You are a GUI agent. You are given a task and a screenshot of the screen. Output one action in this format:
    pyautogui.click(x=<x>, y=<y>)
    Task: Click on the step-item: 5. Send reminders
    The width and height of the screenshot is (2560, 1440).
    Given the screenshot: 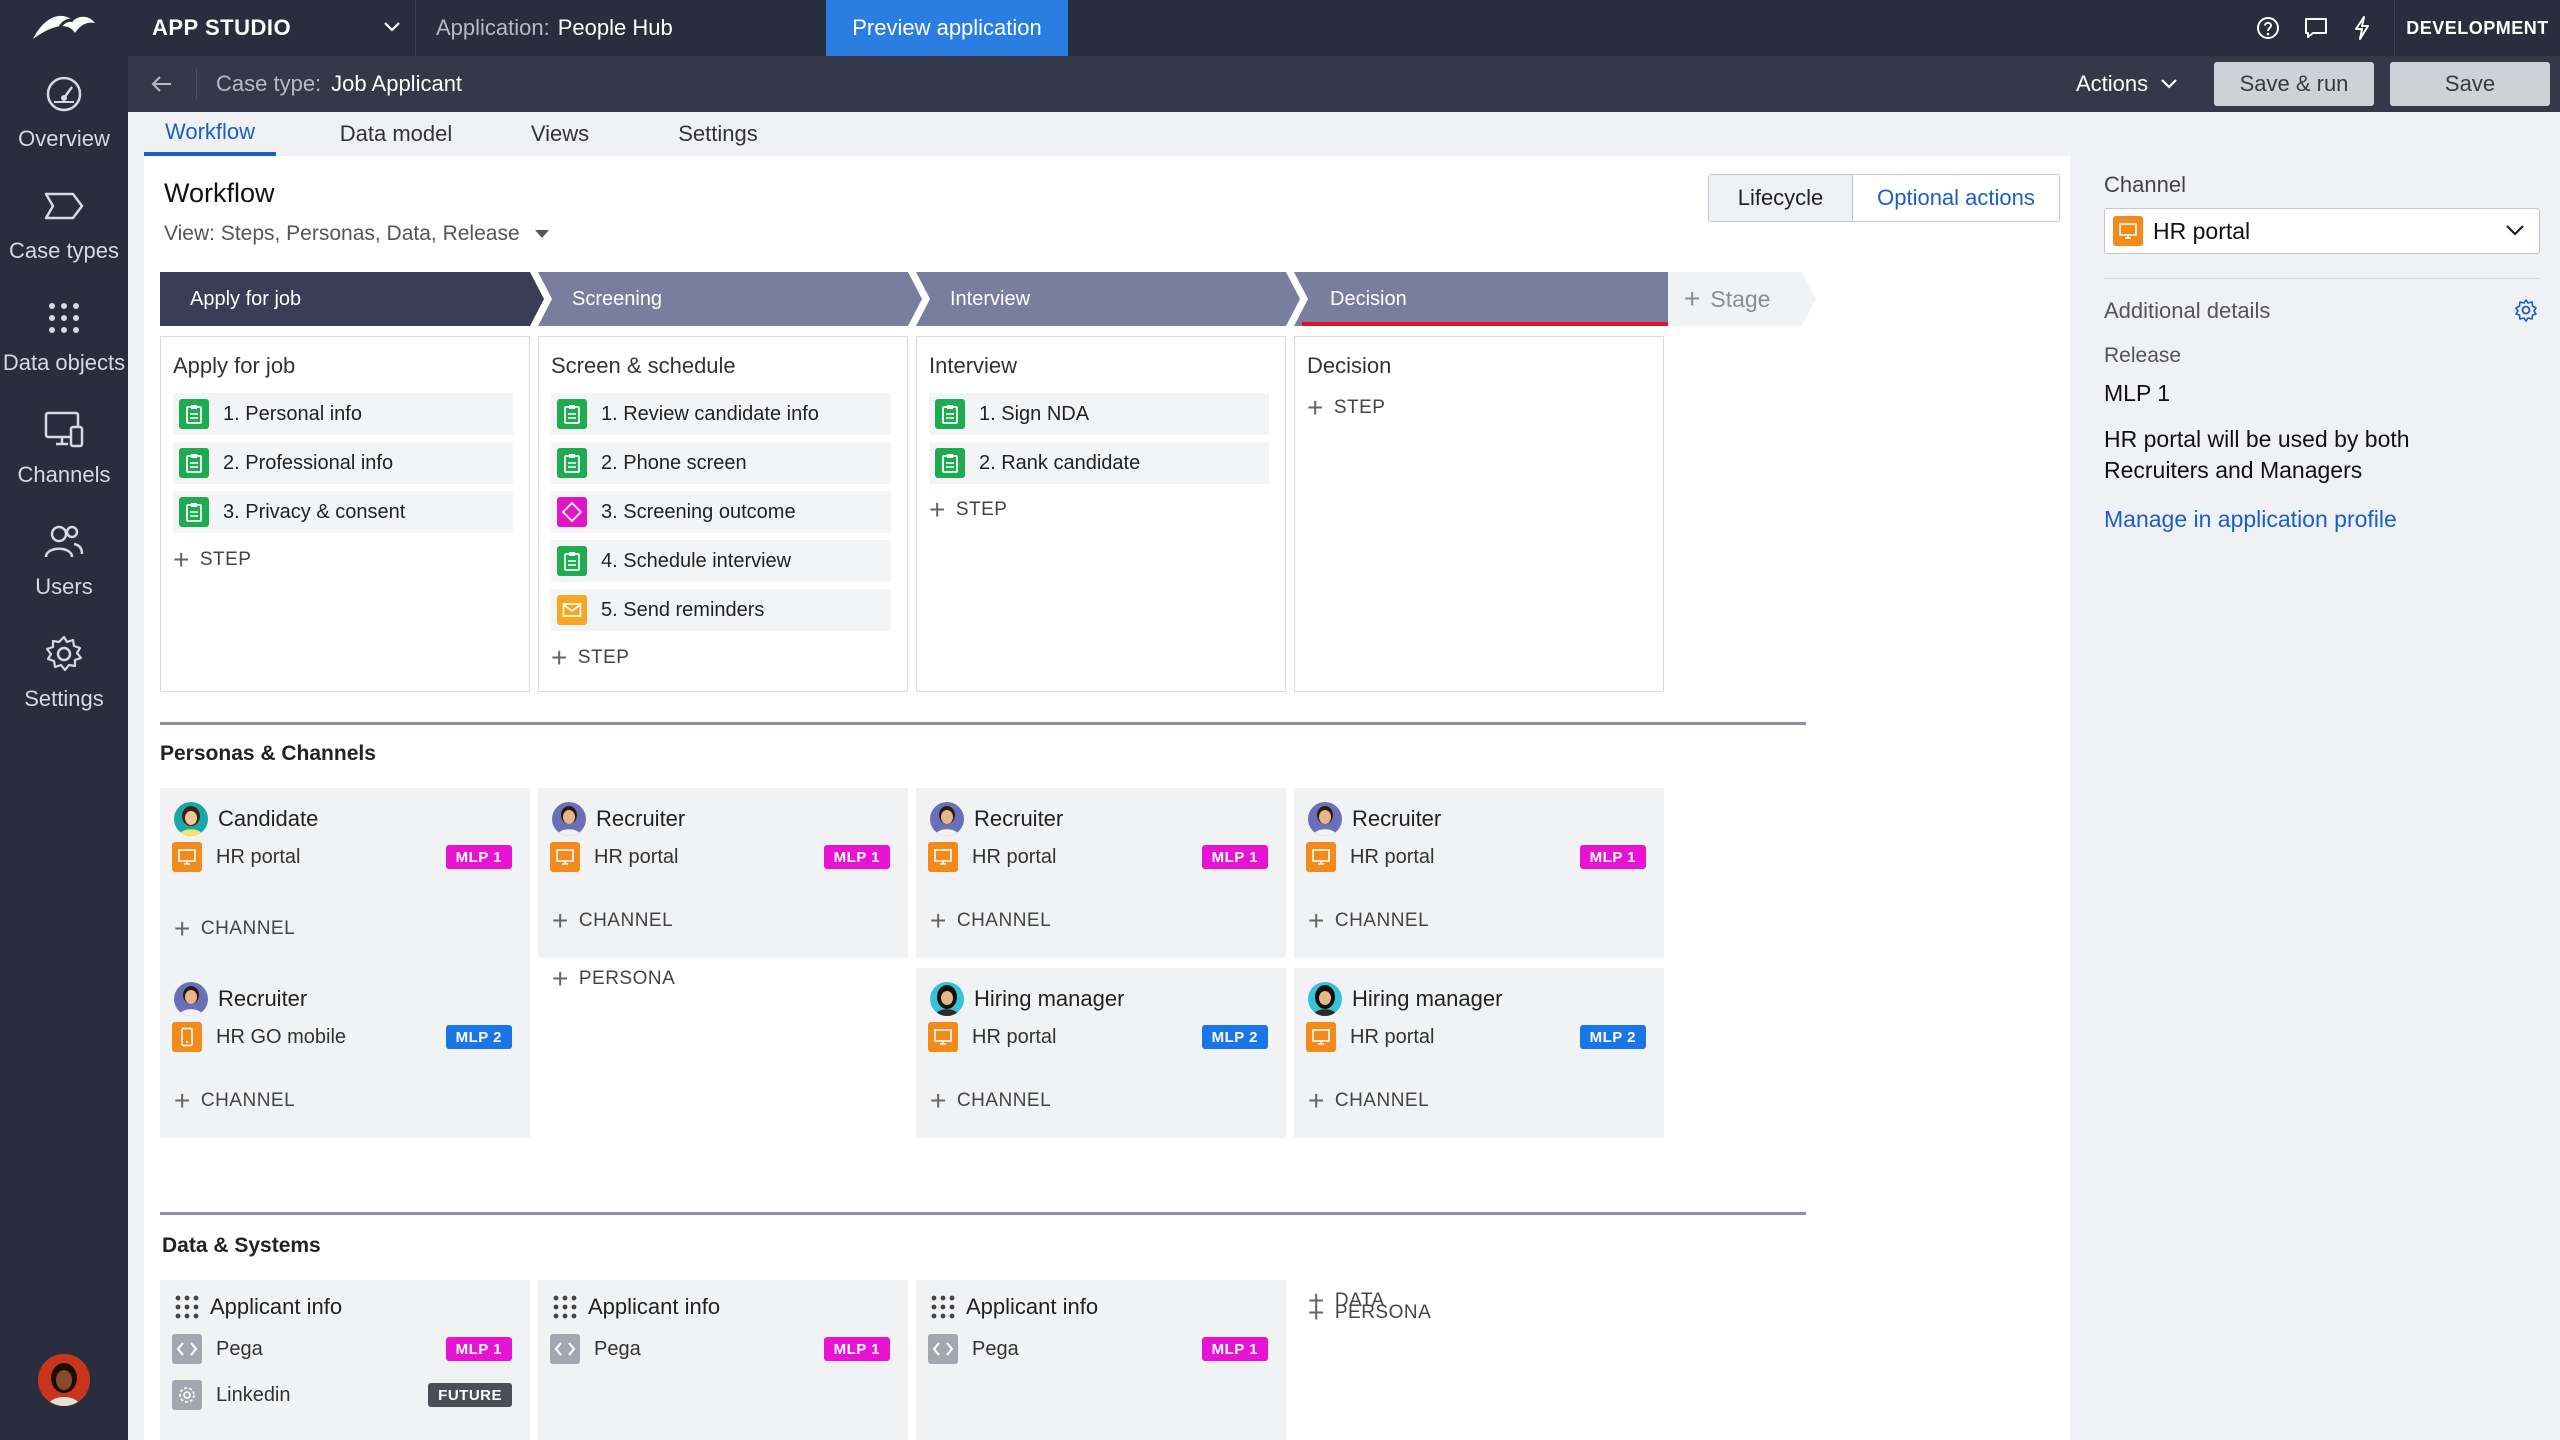 What is the action you would take?
    pyautogui.click(x=721, y=610)
    